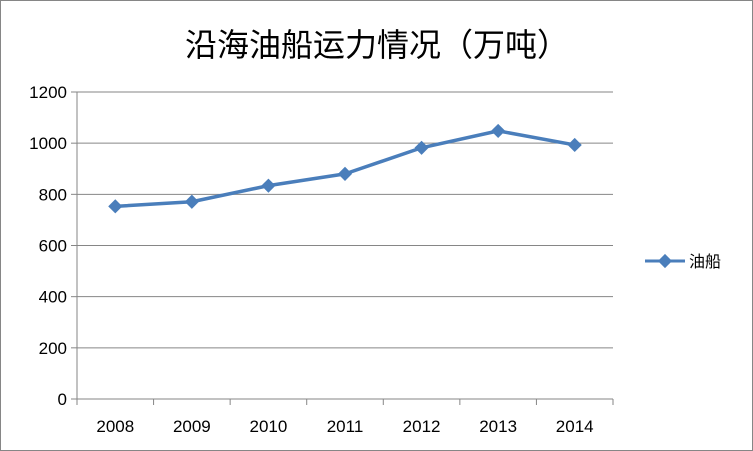  Describe the element at coordinates (115, 426) in the screenshot. I see `x-tick-label: 2008` at that location.